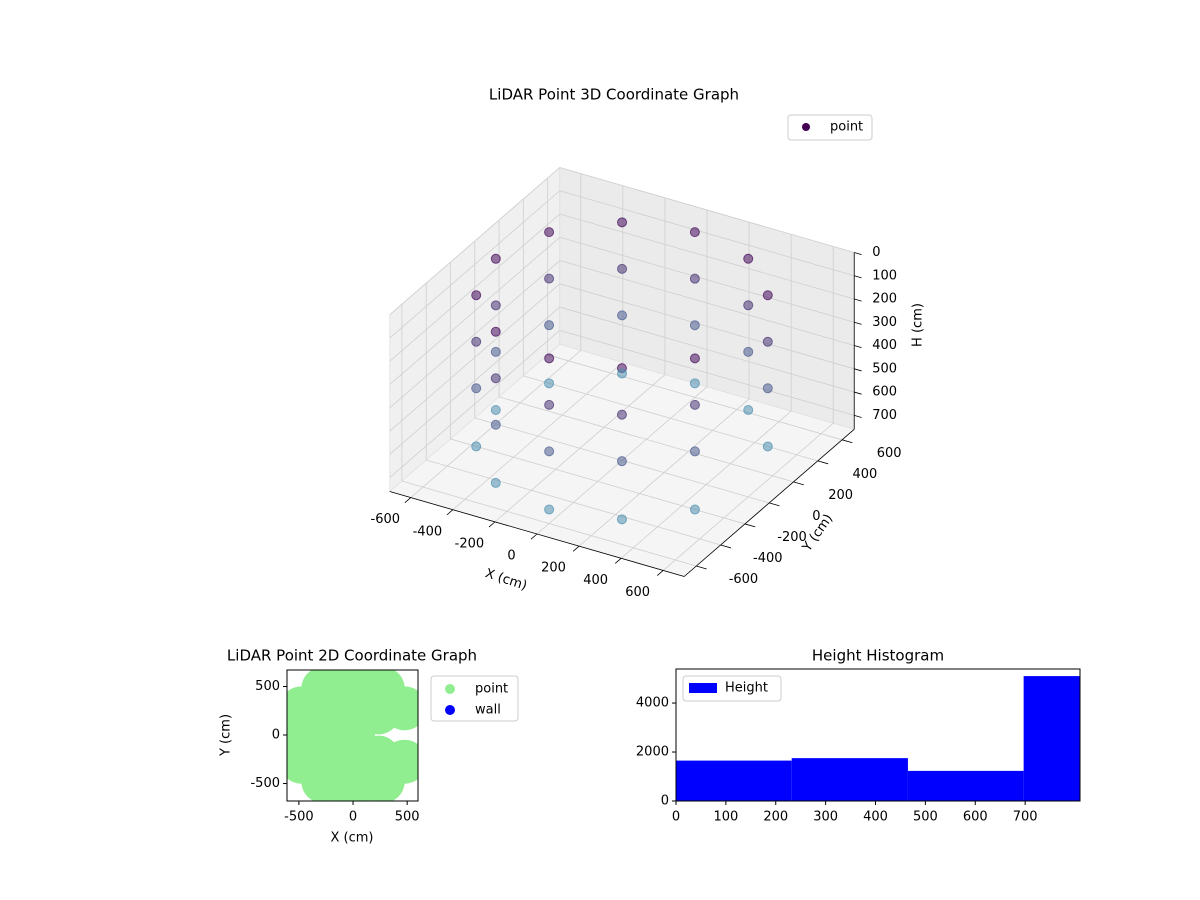 This screenshot has height=900, width=1200. What do you see at coordinates (553, 568) in the screenshot?
I see `x-tick-label: 200` at bounding box center [553, 568].